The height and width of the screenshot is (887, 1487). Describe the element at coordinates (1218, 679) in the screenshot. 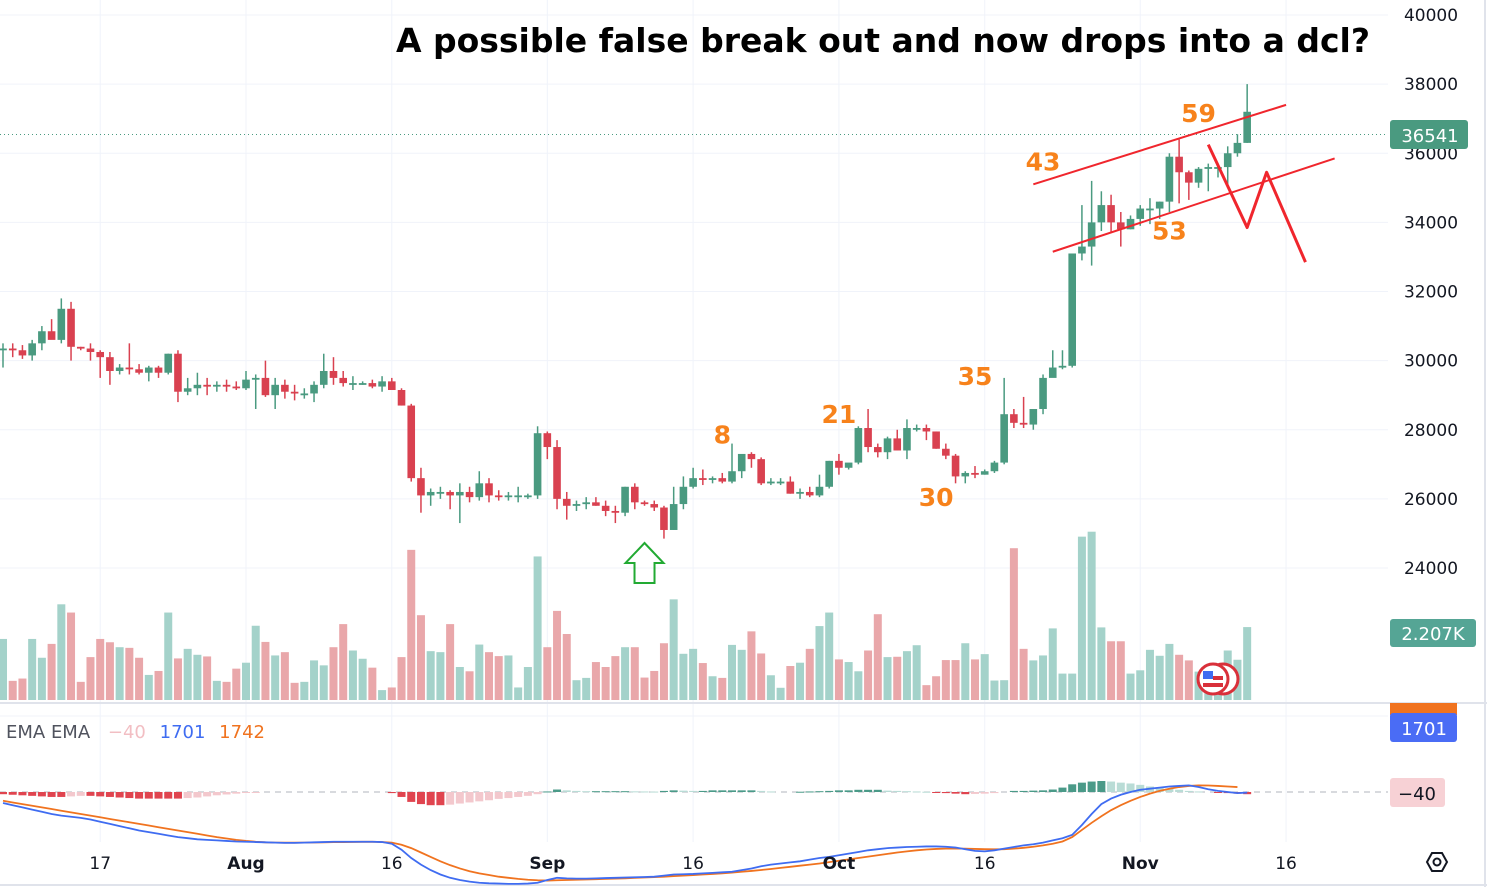

I see `us-flag-icon` at that location.